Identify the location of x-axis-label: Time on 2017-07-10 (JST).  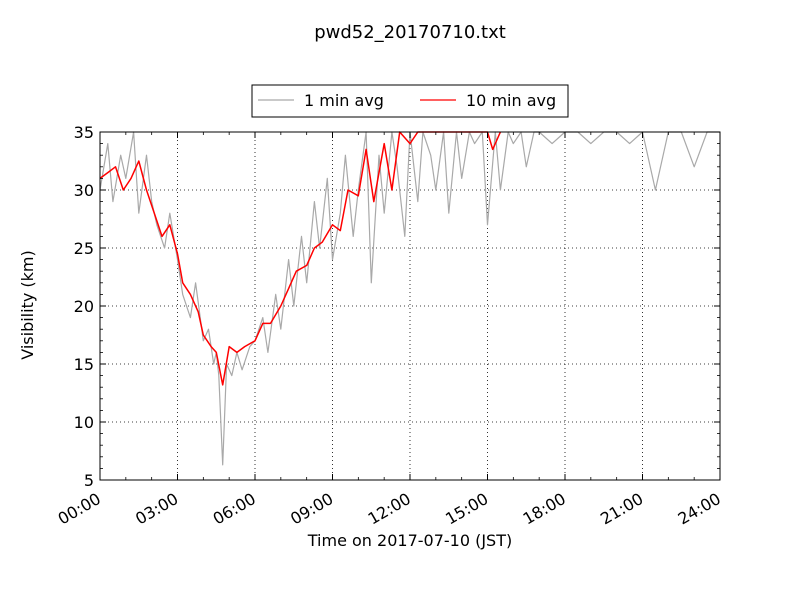
(409, 540).